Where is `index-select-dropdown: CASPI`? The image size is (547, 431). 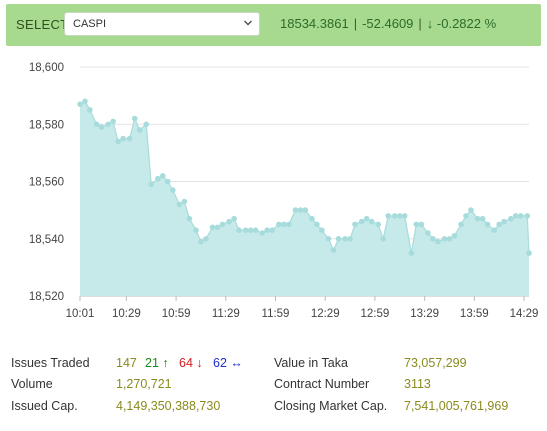
index-select-dropdown: CASPI is located at coordinates (162, 24).